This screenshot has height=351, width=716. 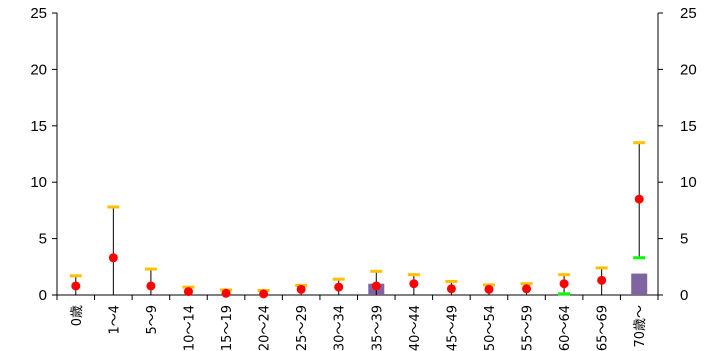 I want to click on y2-tick-label: 15, so click(x=688, y=126).